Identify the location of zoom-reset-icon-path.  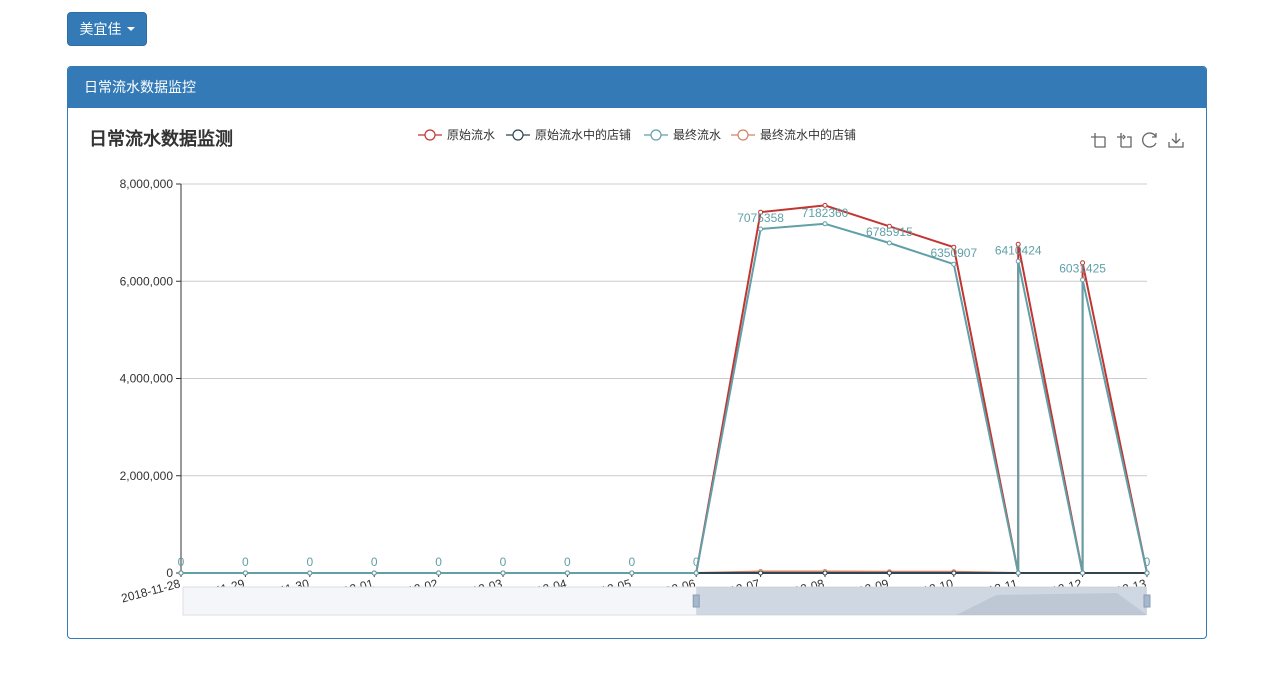
(1124, 140).